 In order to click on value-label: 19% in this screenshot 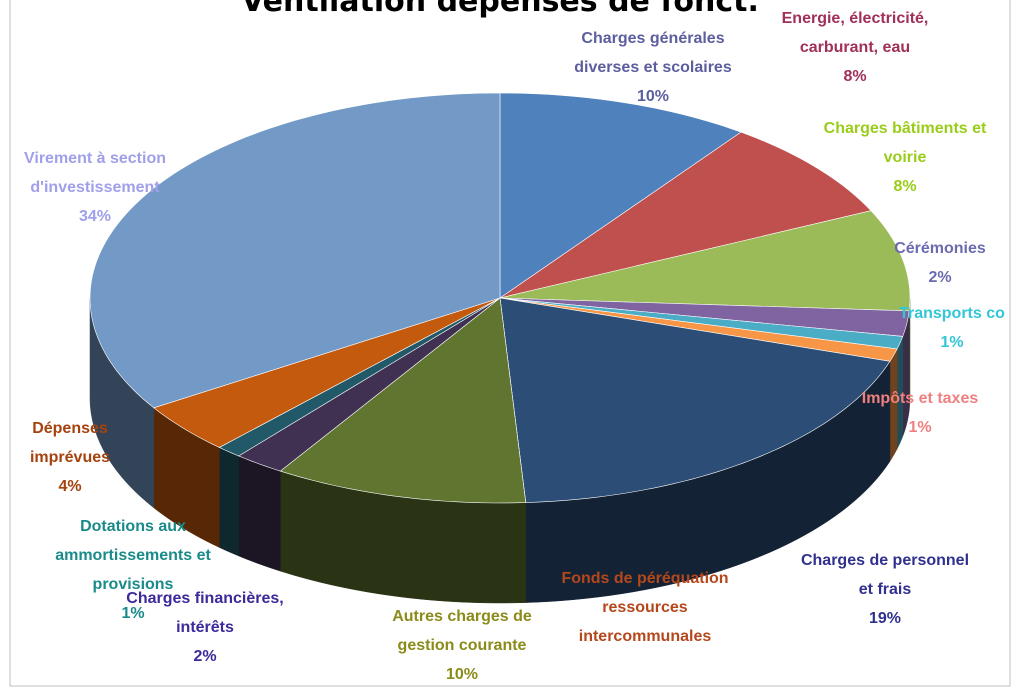, I will do `click(885, 618)`.